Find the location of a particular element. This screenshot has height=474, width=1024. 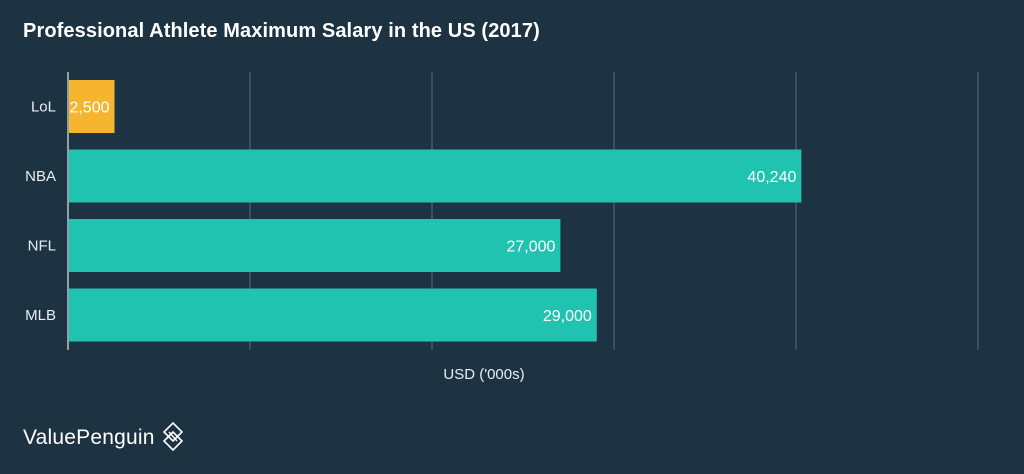

y-tick-label: NBA is located at coordinates (40, 176).